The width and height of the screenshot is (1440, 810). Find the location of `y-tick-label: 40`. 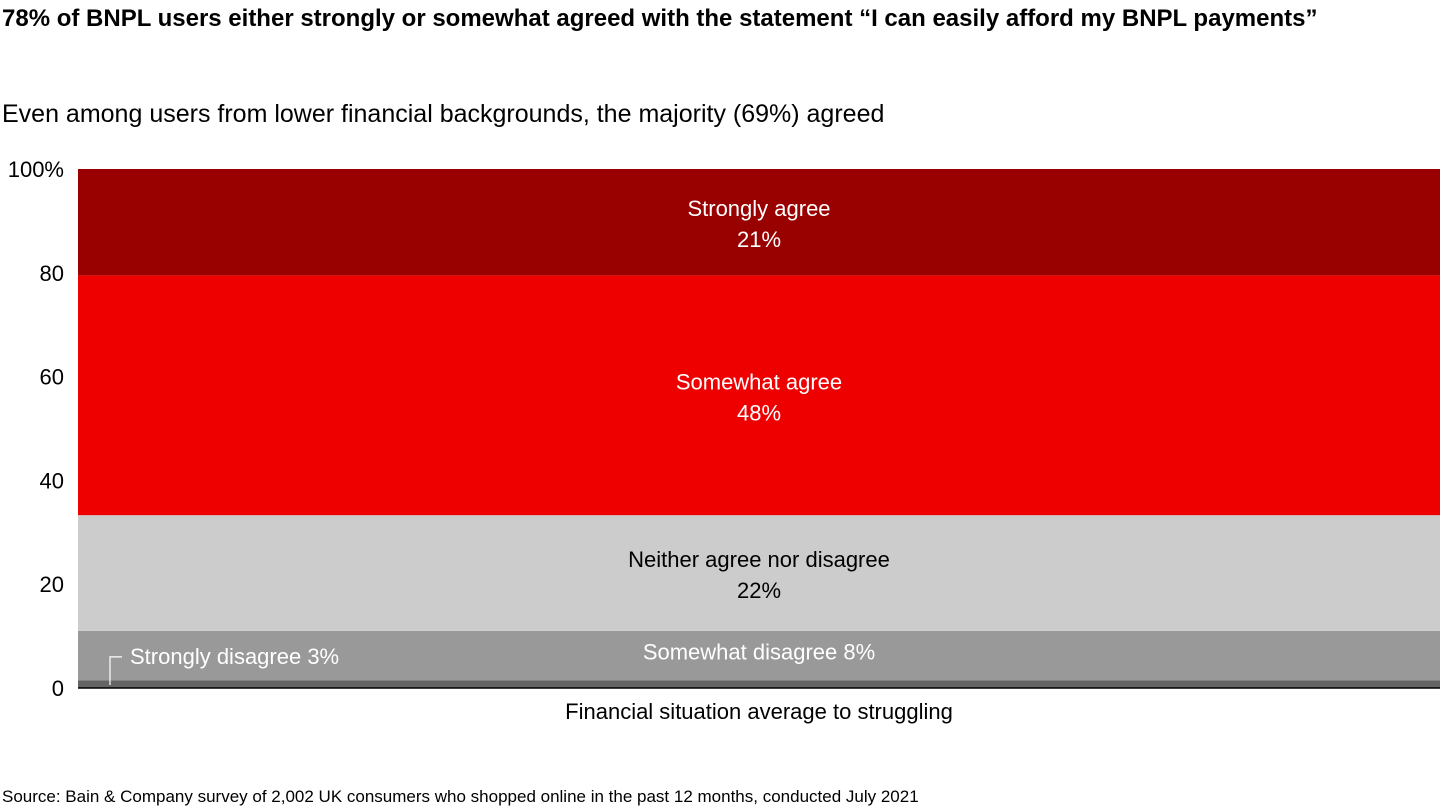

y-tick-label: 40 is located at coordinates (52, 480).